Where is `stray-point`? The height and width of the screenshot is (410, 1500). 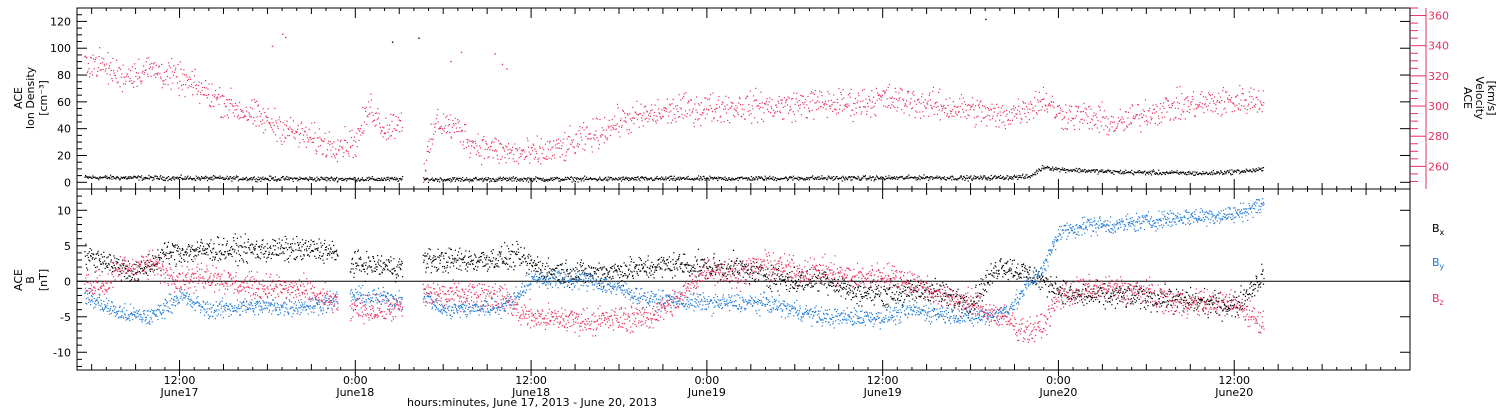 stray-point is located at coordinates (286, 37).